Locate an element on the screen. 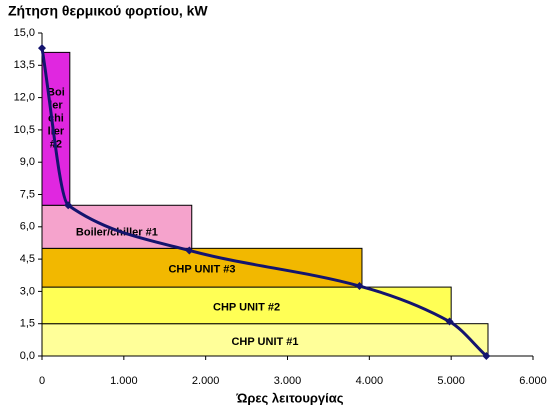 The height and width of the screenshot is (410, 560). block-label: CHP UNIT #1 is located at coordinates (264, 342).